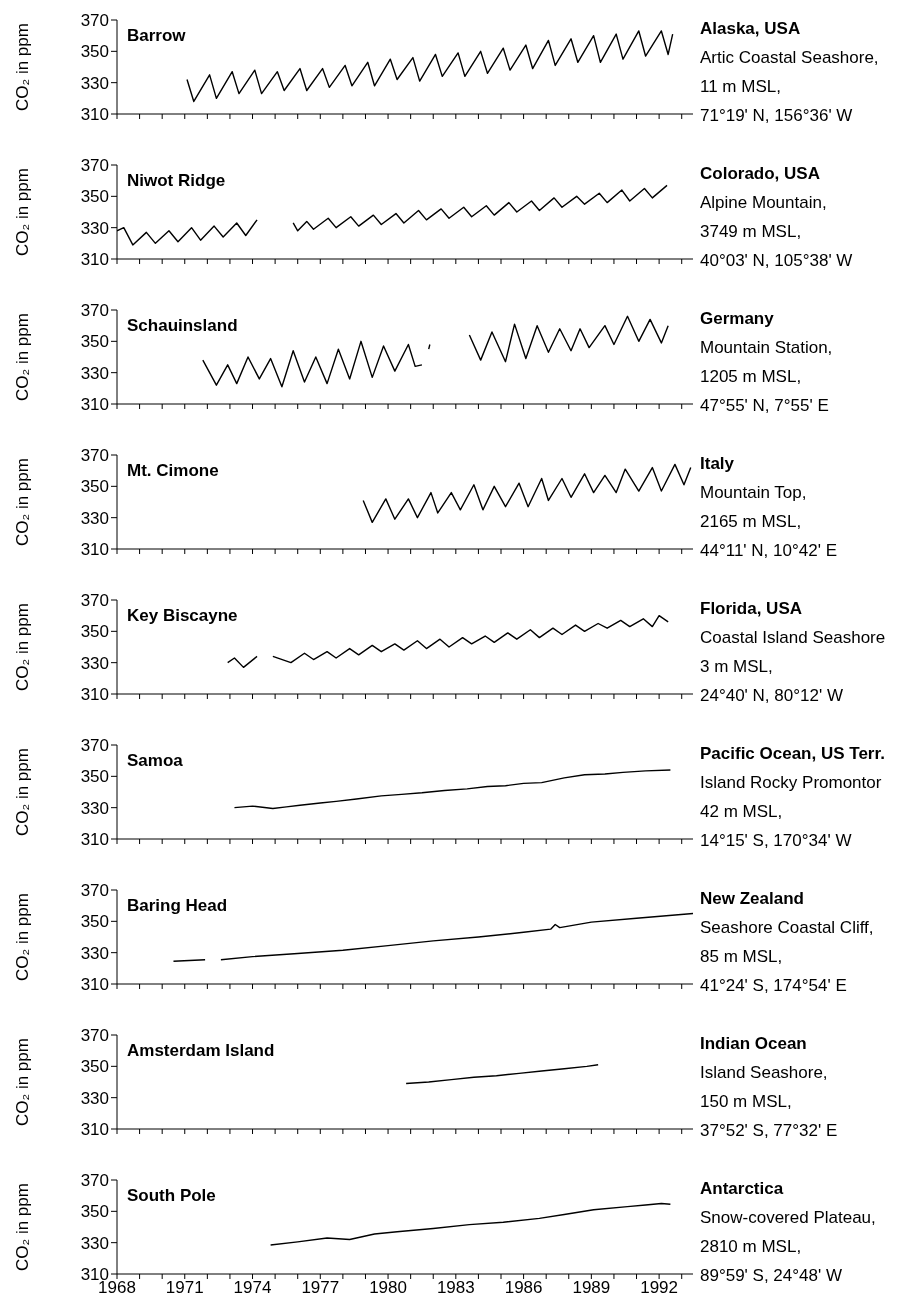 The height and width of the screenshot is (1314, 915). I want to click on x-tick-label: 1992, so click(659, 1288).